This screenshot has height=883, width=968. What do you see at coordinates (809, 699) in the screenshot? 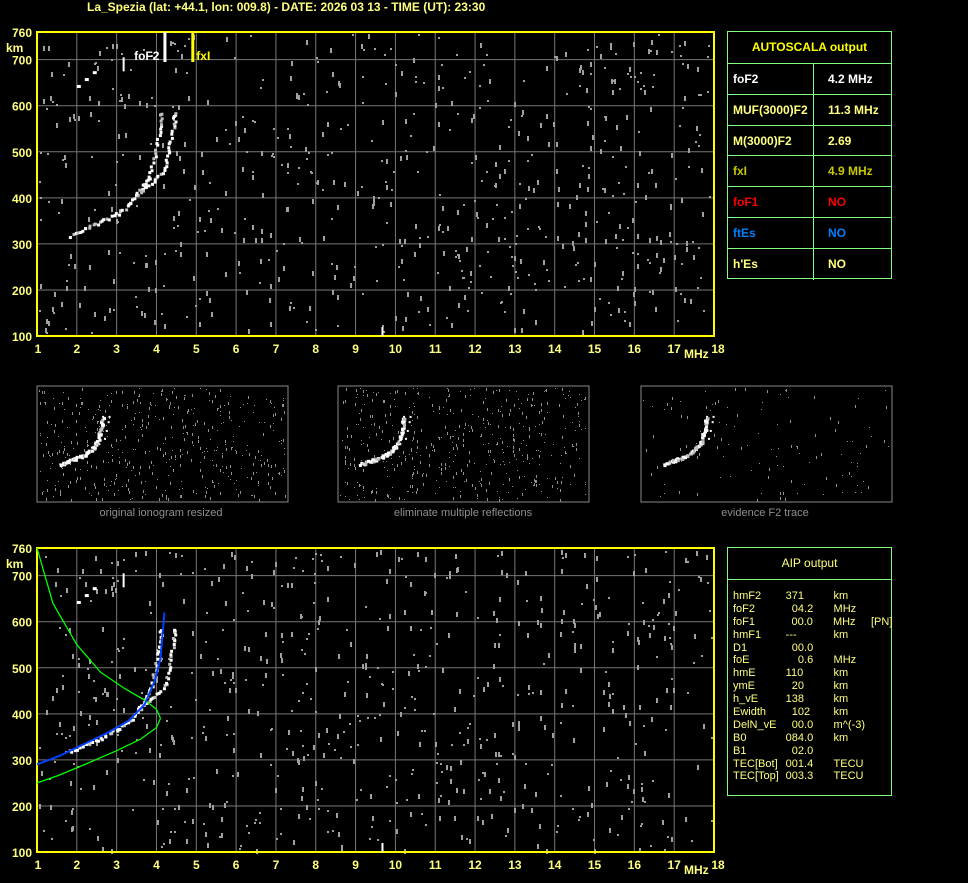
I see `aip-row: h_vE 138 km` at bounding box center [809, 699].